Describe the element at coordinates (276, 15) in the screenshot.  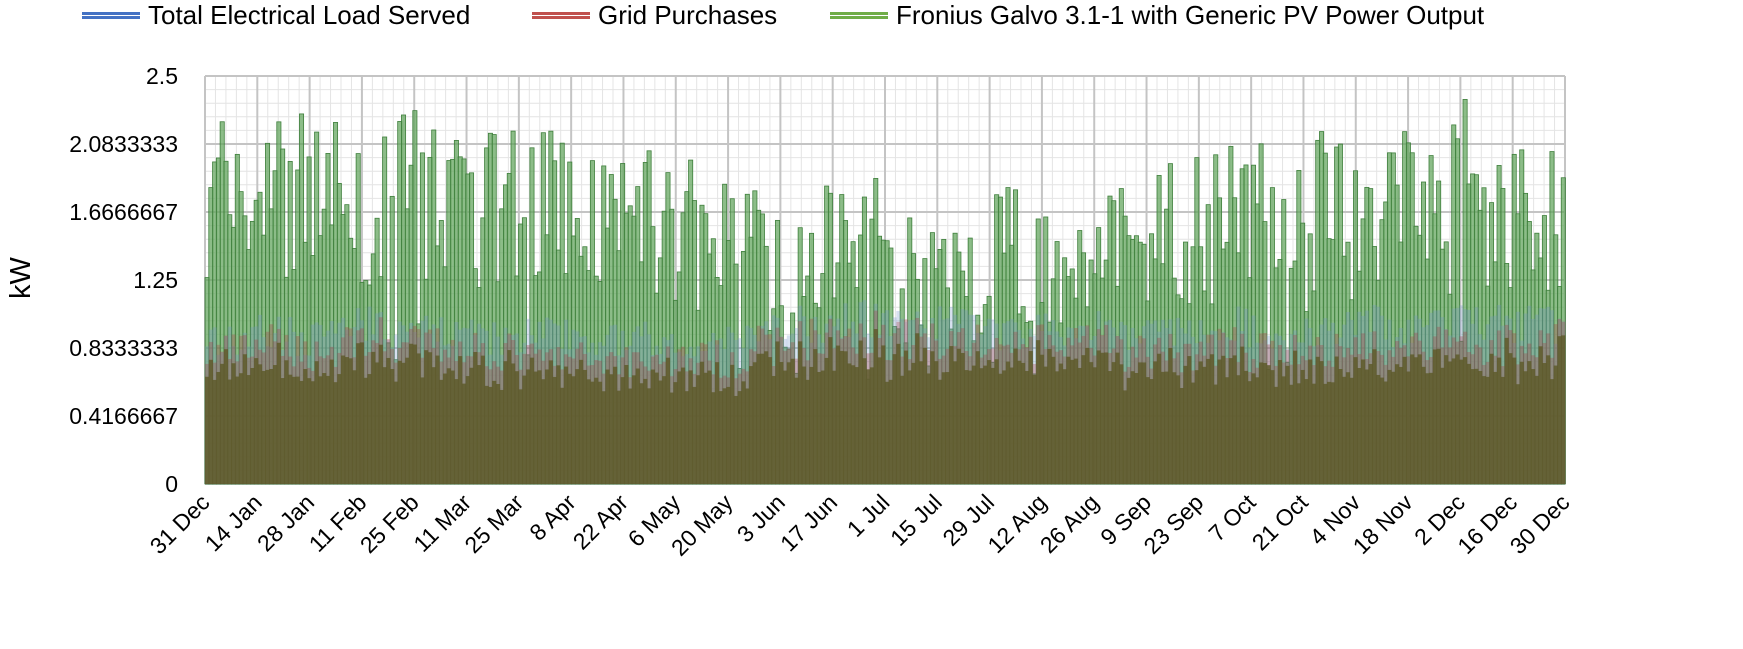
I see `legend-item-load: Total Electrical Load Served` at that location.